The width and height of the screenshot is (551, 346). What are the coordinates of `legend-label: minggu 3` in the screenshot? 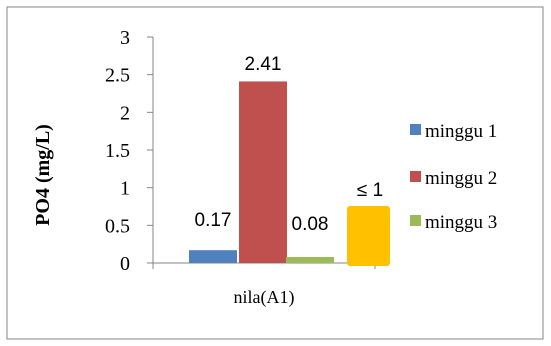 It's located at (461, 222).